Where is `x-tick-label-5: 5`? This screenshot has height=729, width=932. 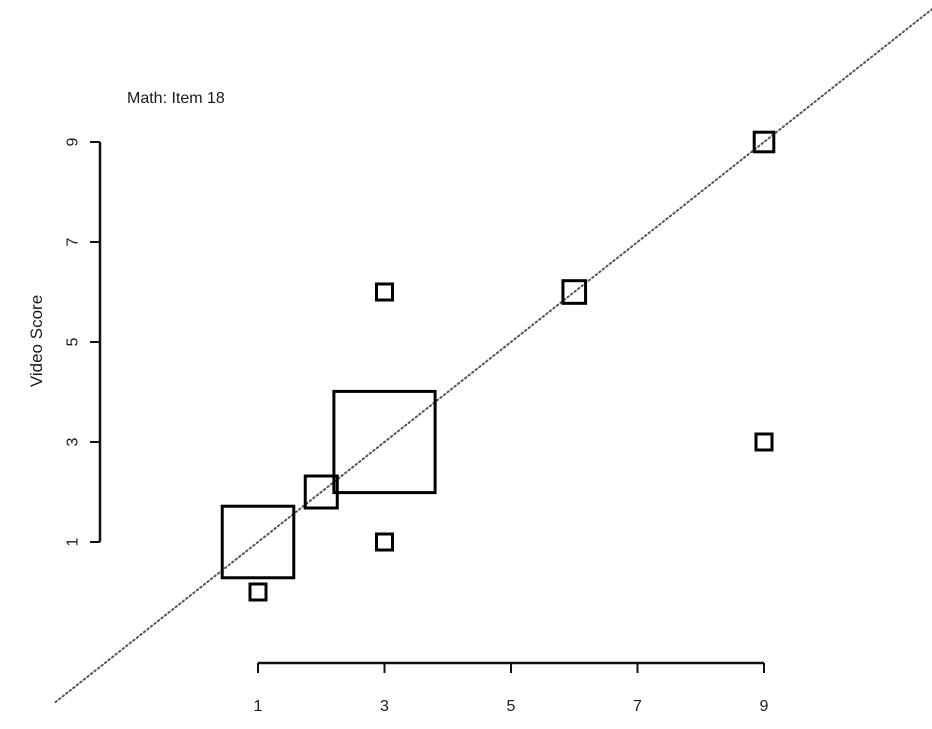
x-tick-label-5: 5 is located at coordinates (511, 706).